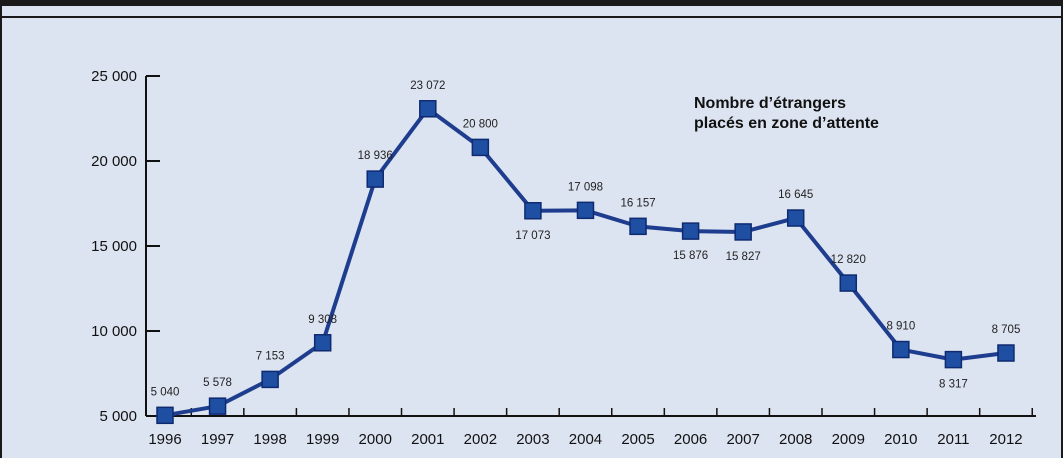 The height and width of the screenshot is (458, 1063). Describe the element at coordinates (770, 103) in the screenshot. I see `chart-title-line-1: Nombre d’étrangers` at that location.